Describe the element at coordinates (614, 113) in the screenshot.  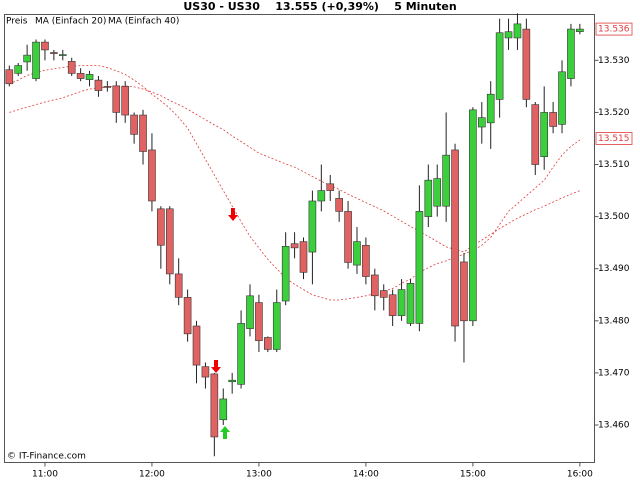
I see `y-tick-label: 13.520` at that location.